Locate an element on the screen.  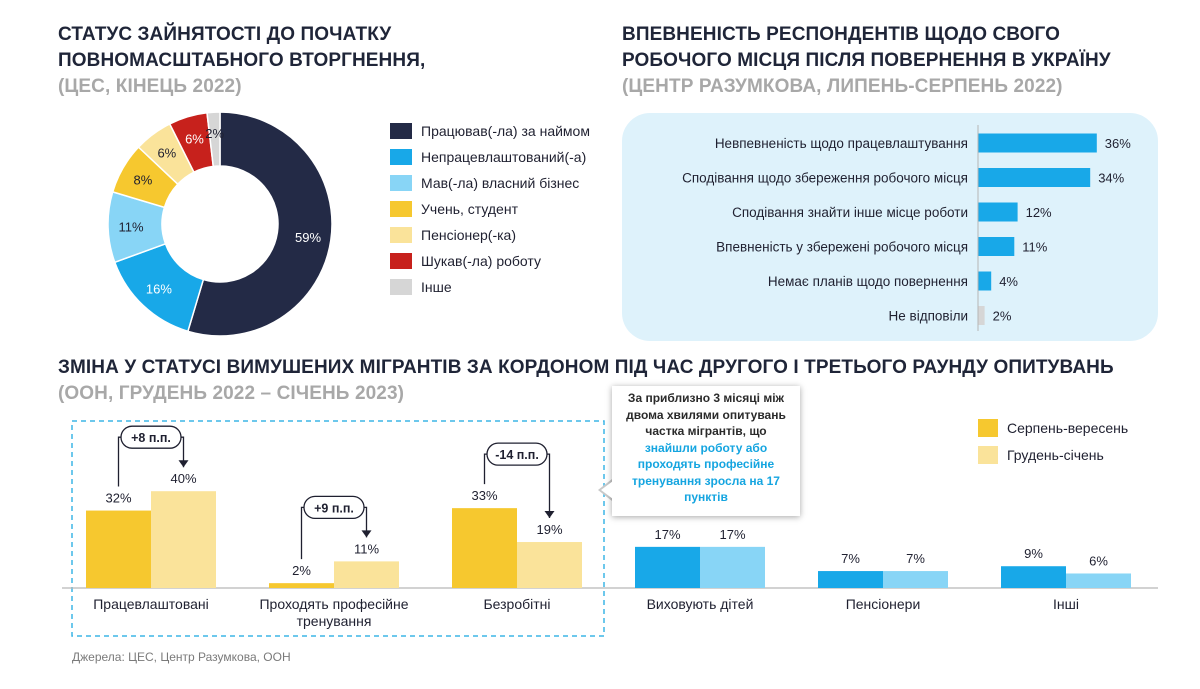
change-annotation: +8 п.п. is located at coordinates (153, 456).